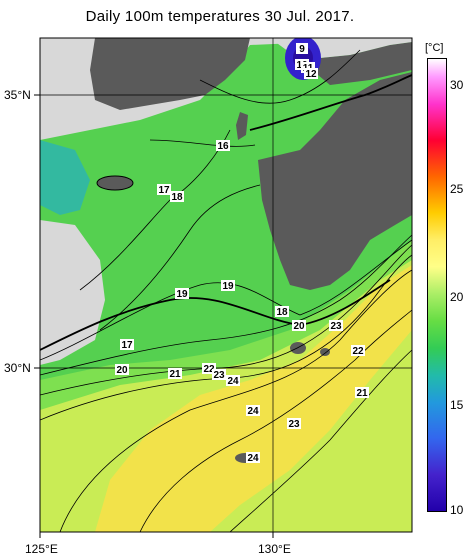 The height and width of the screenshot is (560, 473). I want to click on colorbar-tick: 10, so click(457, 510).